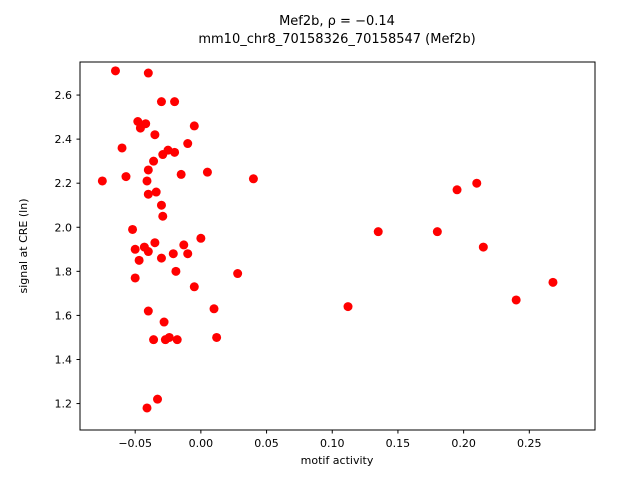 Image resolution: width=640 pixels, height=480 pixels. I want to click on x-tick-label: 0.05, so click(266, 443).